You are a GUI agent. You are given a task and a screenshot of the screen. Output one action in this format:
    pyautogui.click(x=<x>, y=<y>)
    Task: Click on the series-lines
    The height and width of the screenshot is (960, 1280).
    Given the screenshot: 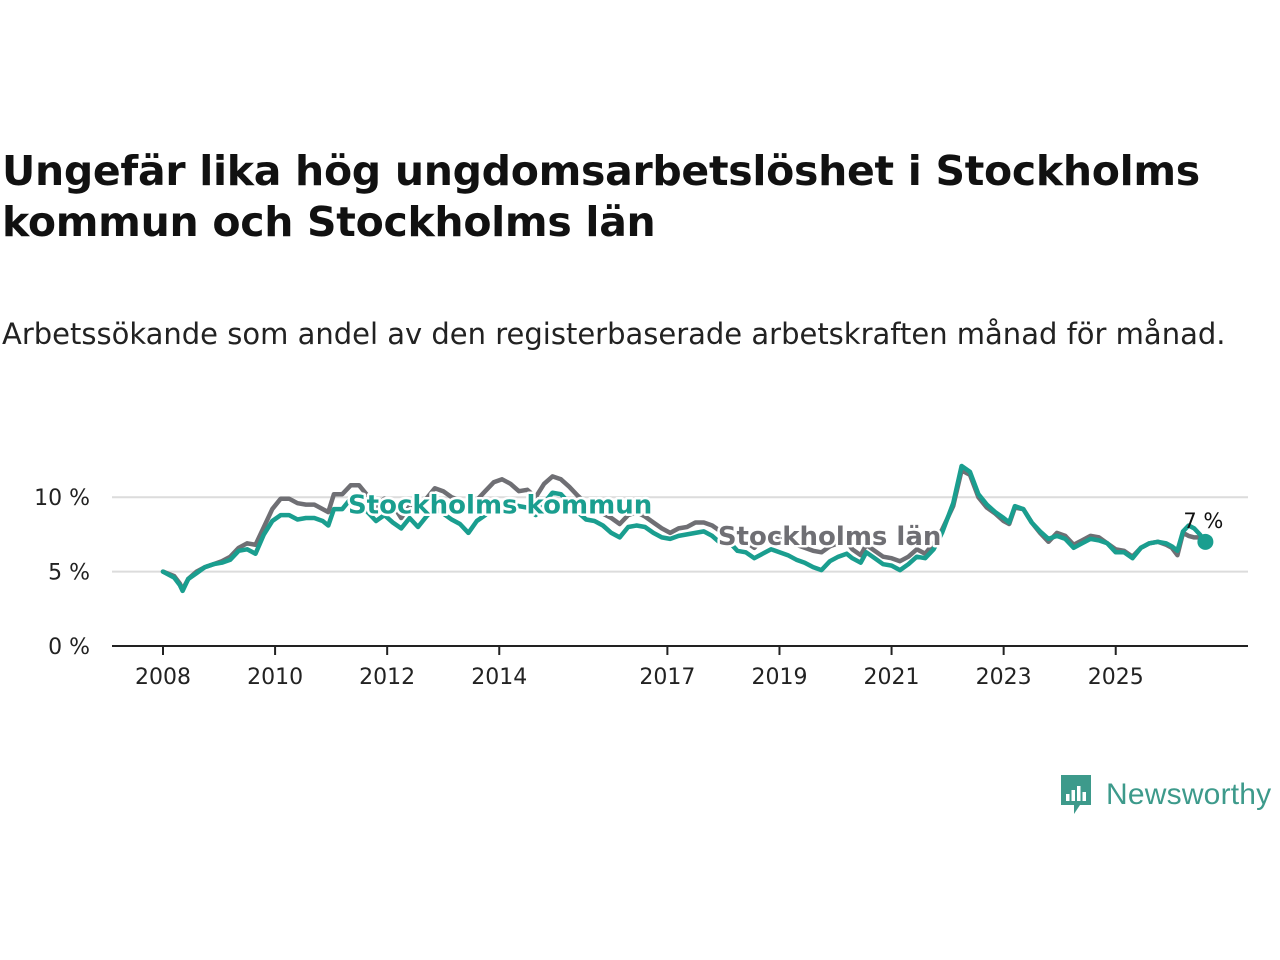 What is the action you would take?
    pyautogui.click(x=684, y=528)
    